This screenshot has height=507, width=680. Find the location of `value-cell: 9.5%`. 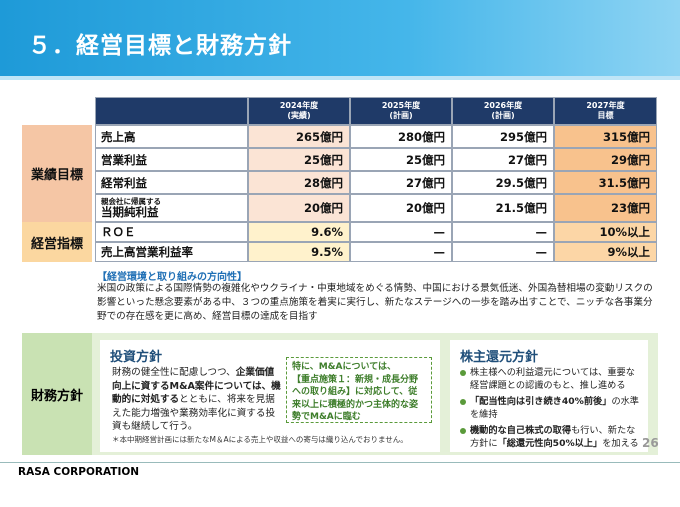

value-cell: 9.5% is located at coordinates (299, 252).